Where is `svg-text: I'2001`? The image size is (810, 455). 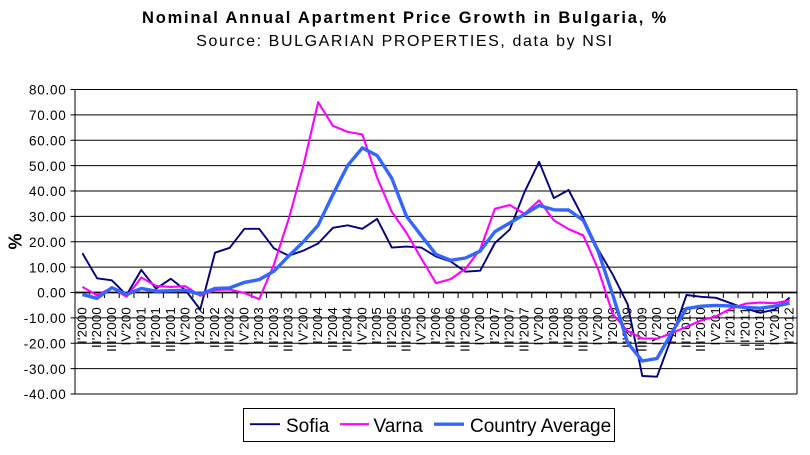
svg-text: I'2001 is located at coordinates (140, 325).